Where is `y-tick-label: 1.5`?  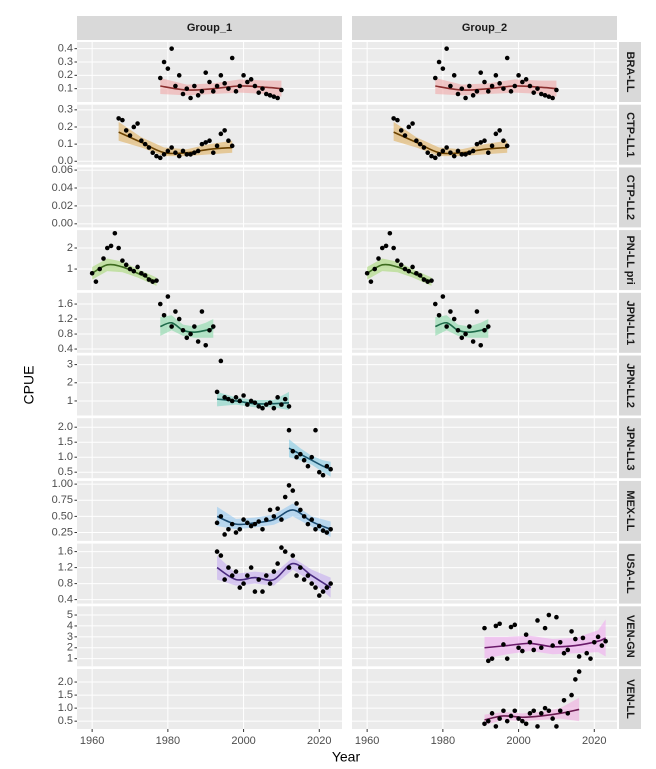 y-tick-label: 1.5 is located at coordinates (65, 442).